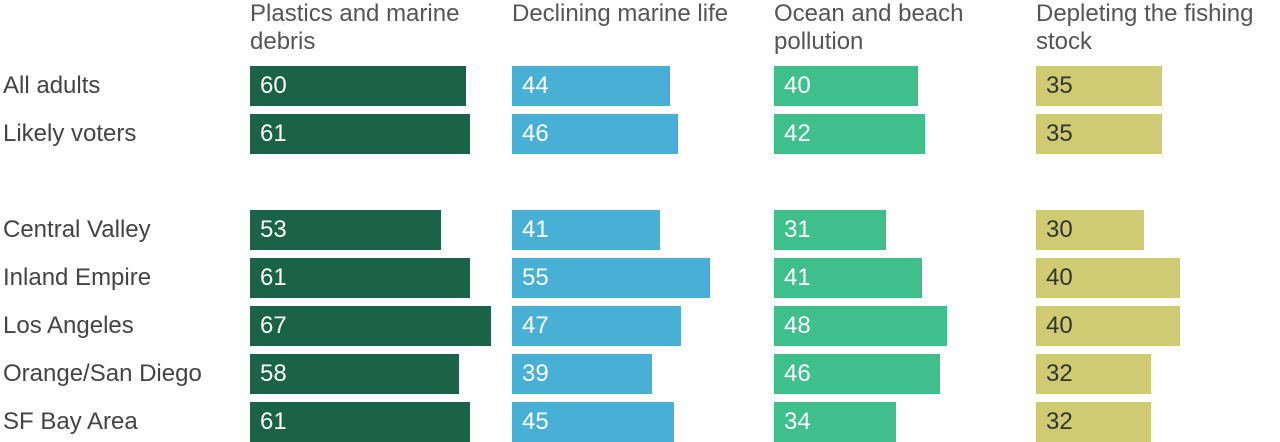  Describe the element at coordinates (1145, 27) in the screenshot. I see `panel-title: Depleting the fishing stock` at that location.